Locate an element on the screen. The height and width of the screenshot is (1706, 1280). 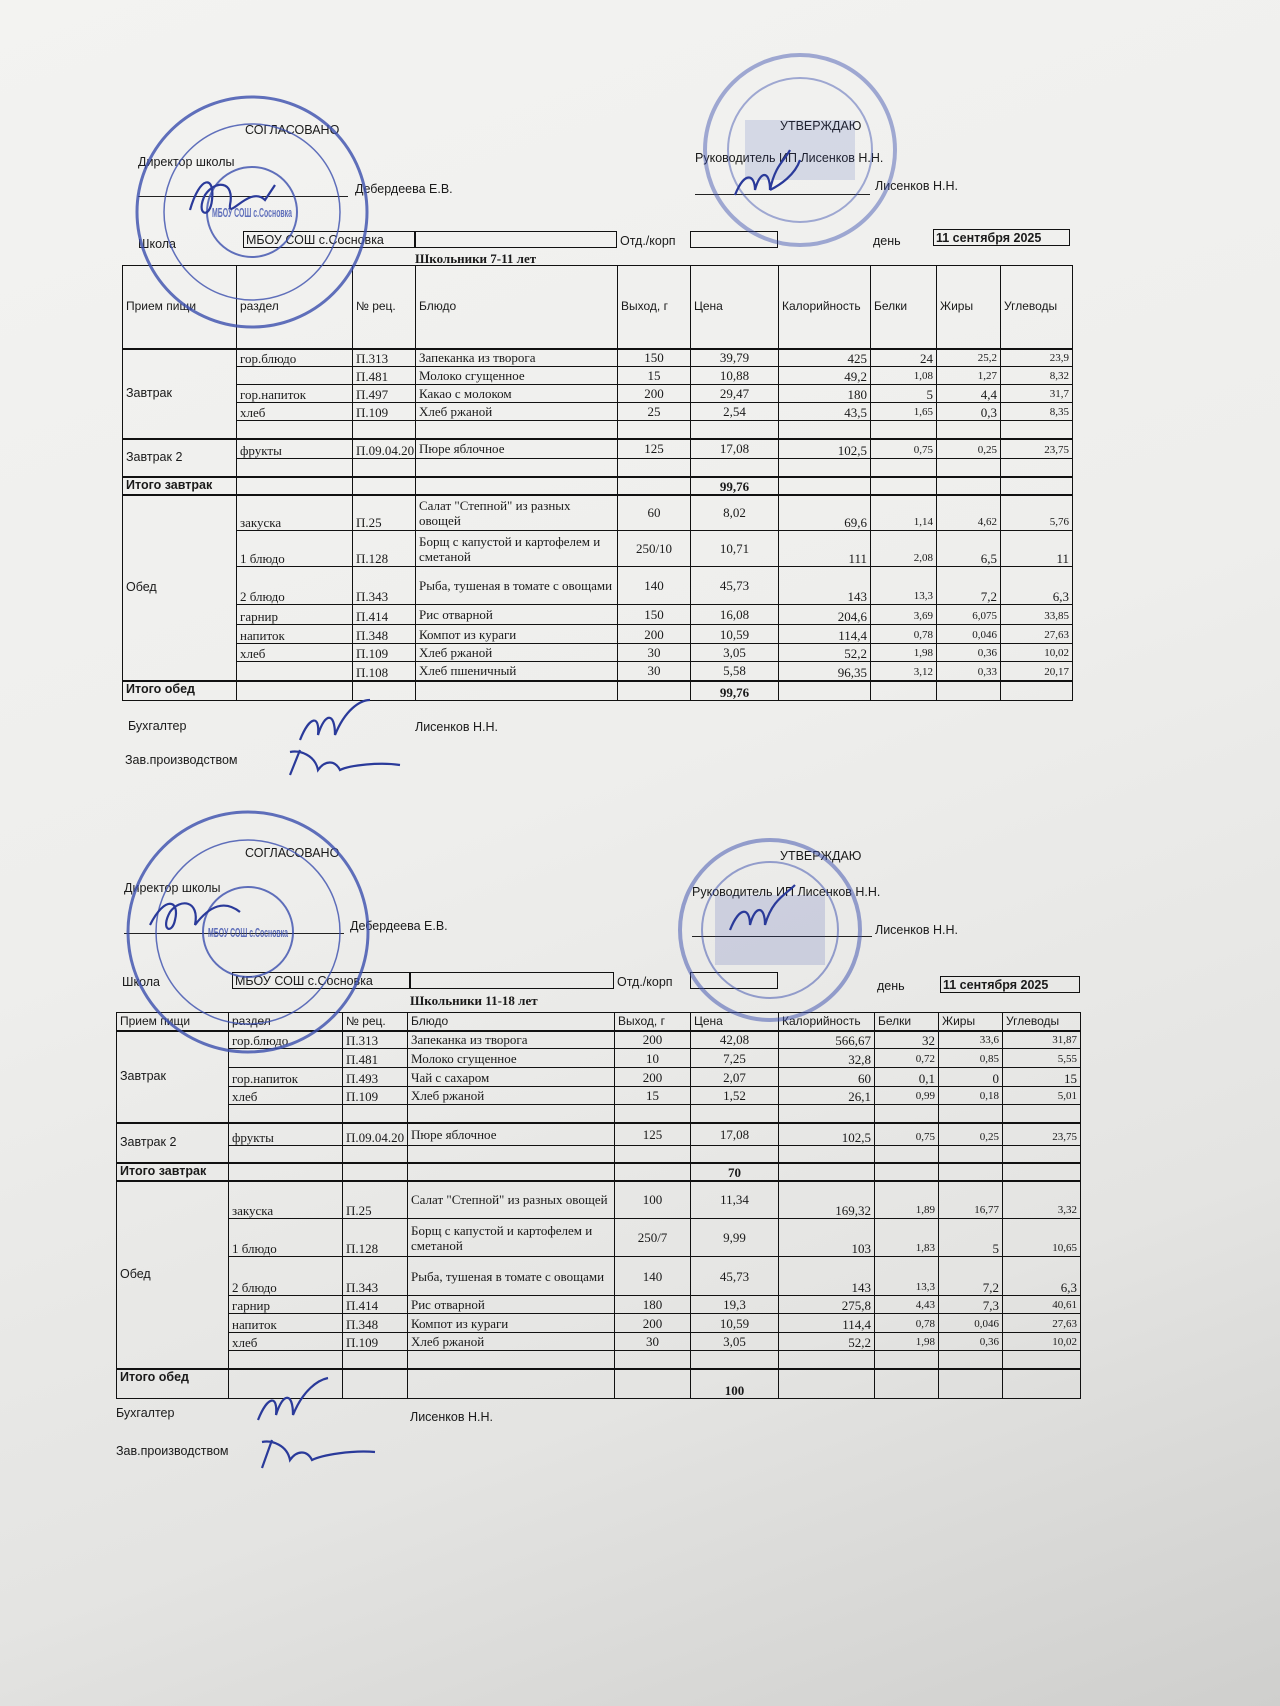
carbs-cell: 27,63 is located at coordinates (1036, 634).